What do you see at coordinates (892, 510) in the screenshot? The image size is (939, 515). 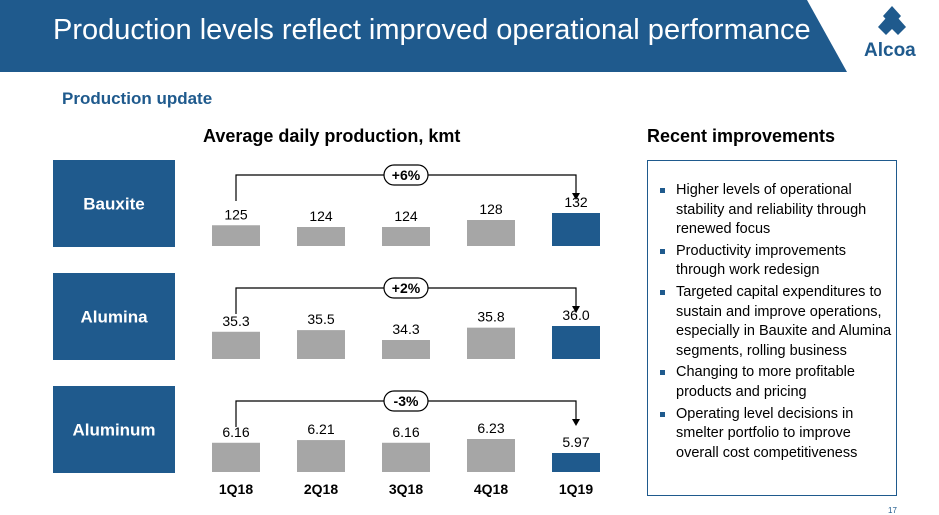 I see `page-number: 17` at bounding box center [892, 510].